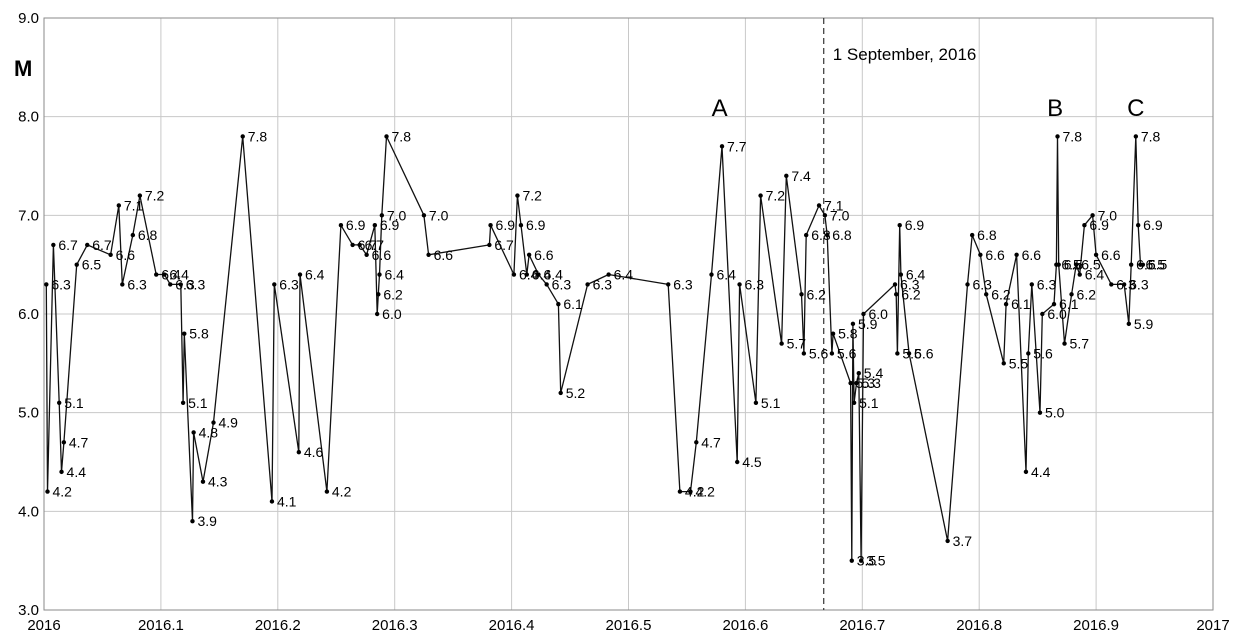 The width and height of the screenshot is (1243, 634). What do you see at coordinates (28, 610) in the screenshot?
I see `y-tick-label: 3.0` at bounding box center [28, 610].